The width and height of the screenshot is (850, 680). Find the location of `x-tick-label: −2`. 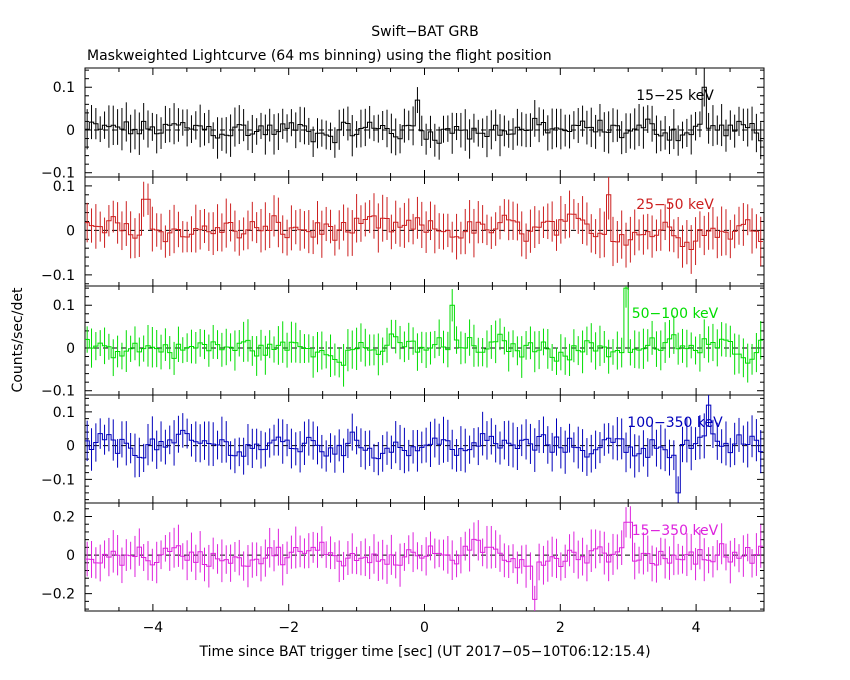

x-tick-label: −2 is located at coordinates (288, 628).